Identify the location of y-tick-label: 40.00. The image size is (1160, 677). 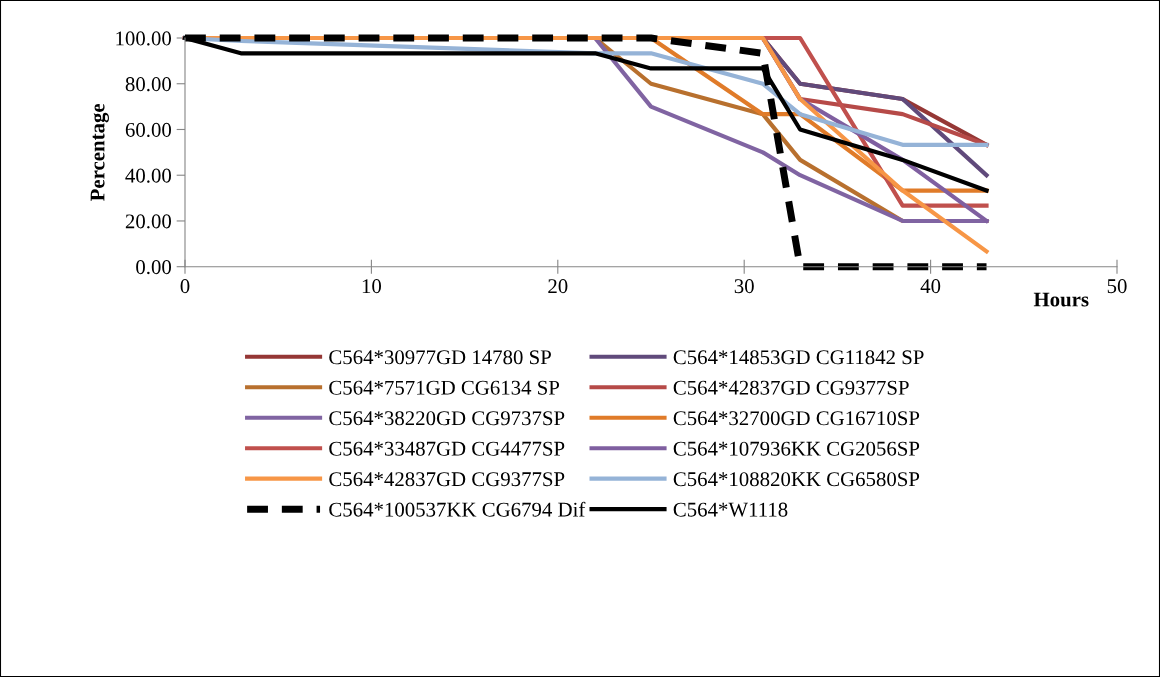
(148, 175).